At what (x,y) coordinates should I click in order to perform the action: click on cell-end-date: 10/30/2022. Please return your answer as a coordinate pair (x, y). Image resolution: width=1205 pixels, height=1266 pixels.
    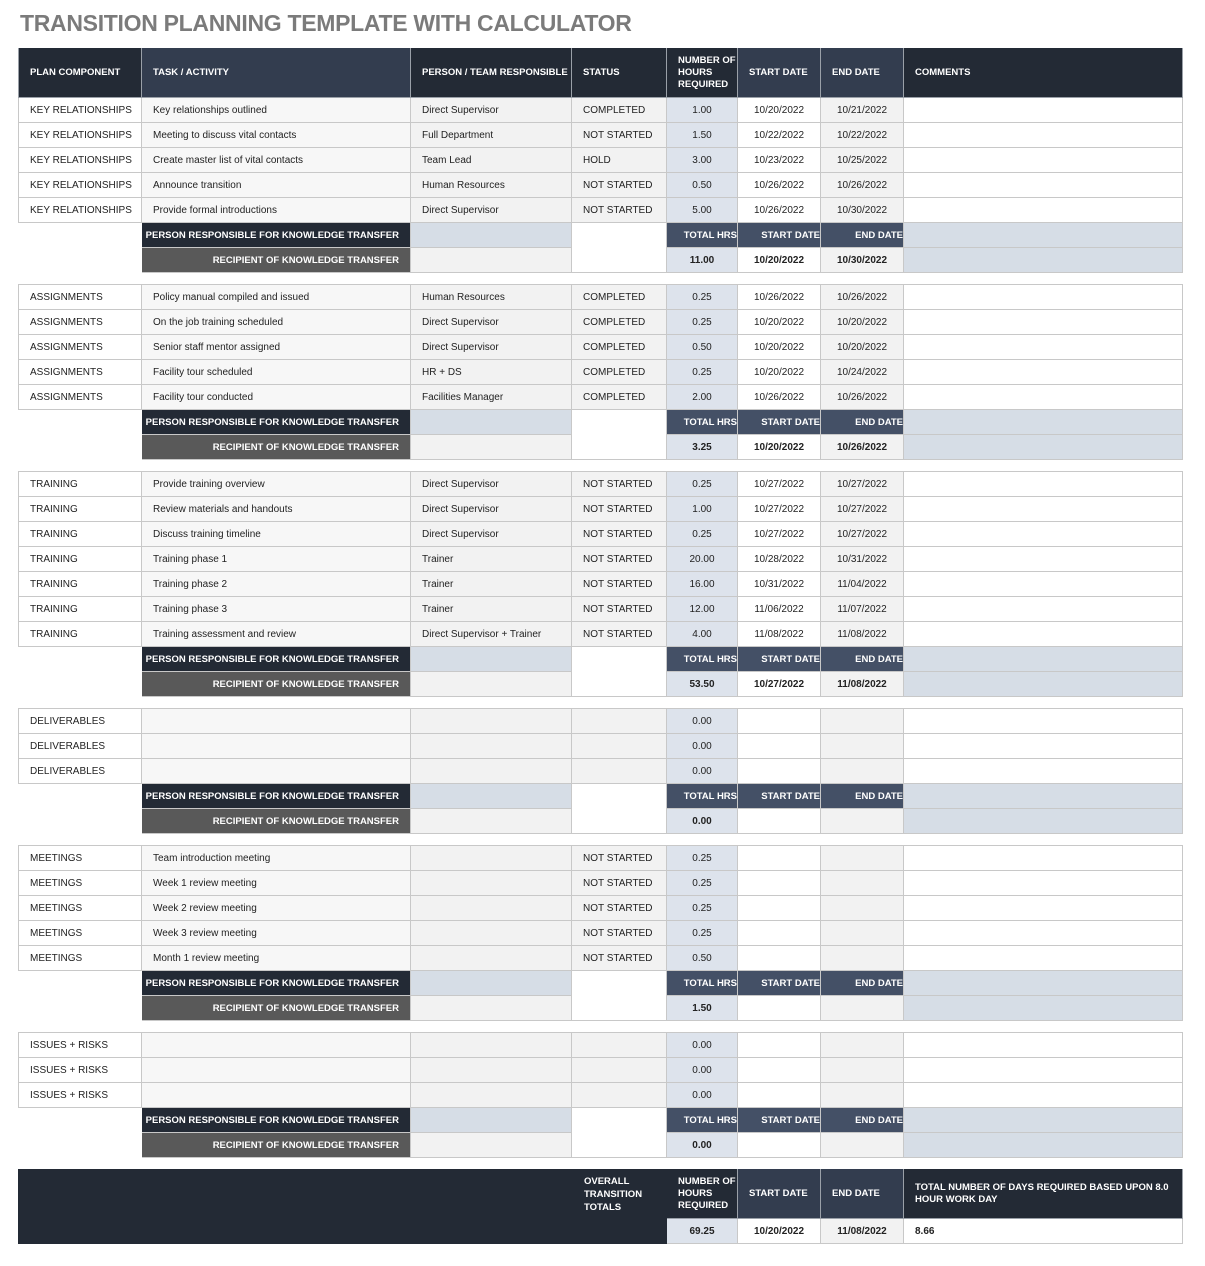
    Looking at the image, I should click on (862, 210).